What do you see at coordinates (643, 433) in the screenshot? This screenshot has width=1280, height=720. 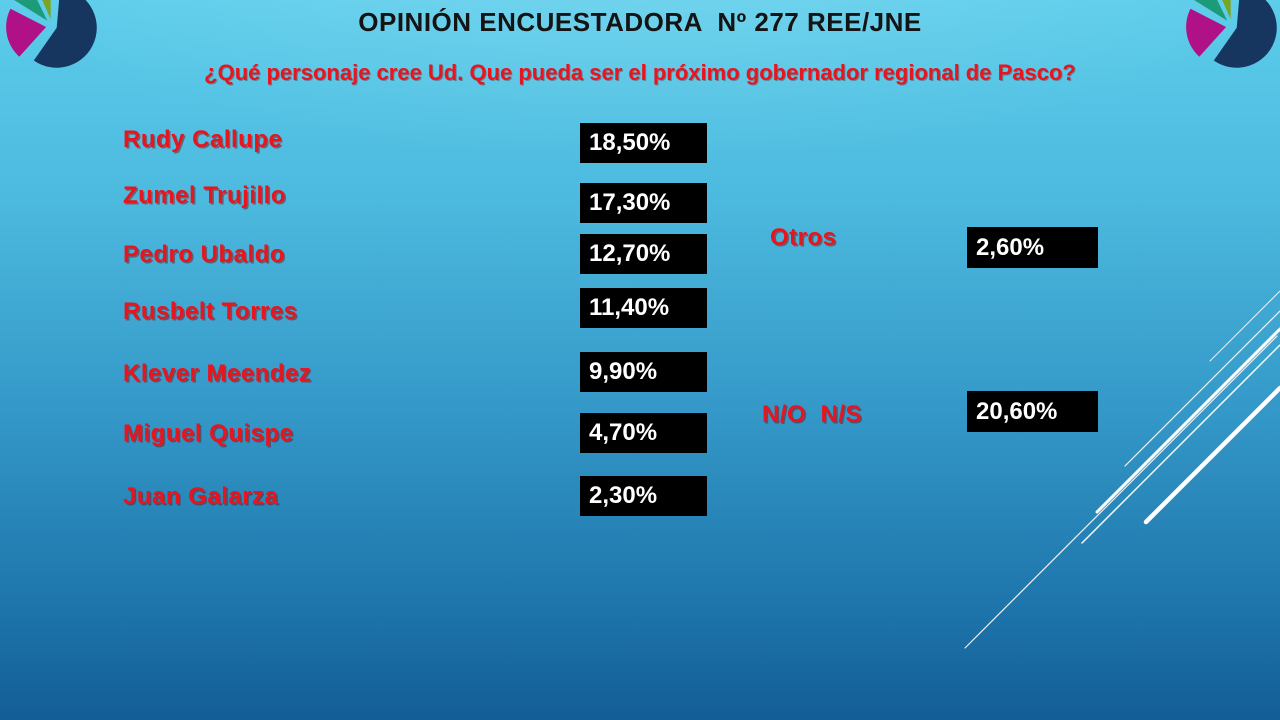 I see `candidate-value-box: 4,70%` at bounding box center [643, 433].